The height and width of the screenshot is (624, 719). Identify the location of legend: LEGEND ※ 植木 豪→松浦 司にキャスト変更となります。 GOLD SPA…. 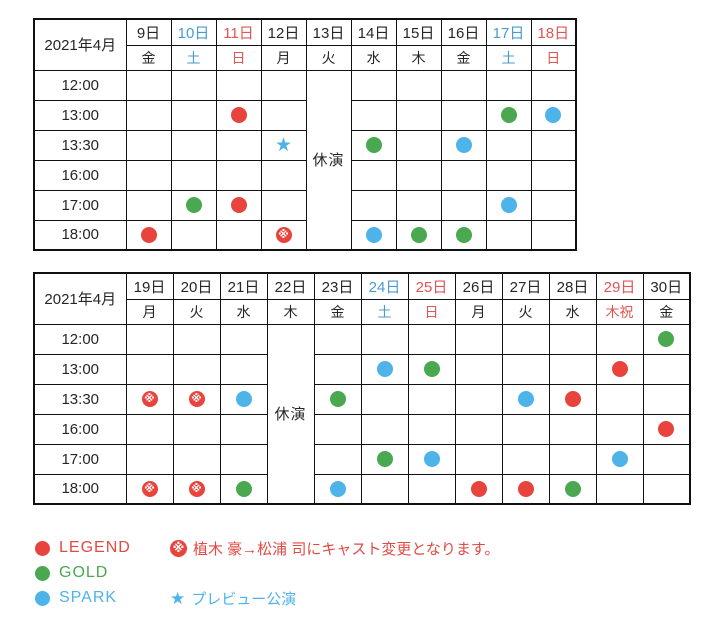
(377, 573).